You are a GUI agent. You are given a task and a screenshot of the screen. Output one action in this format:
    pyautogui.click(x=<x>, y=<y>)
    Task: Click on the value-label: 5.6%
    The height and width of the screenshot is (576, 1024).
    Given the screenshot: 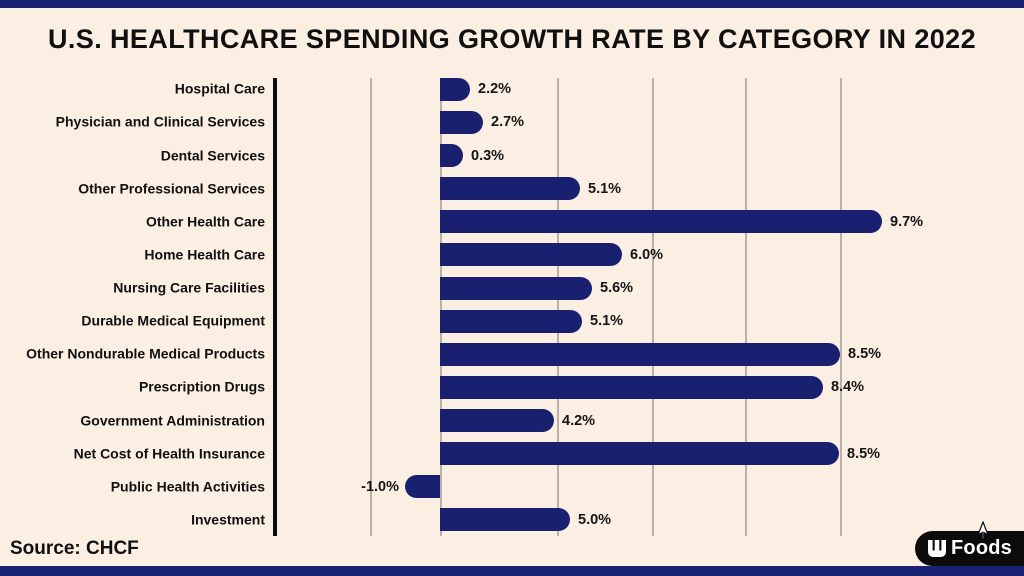 What is the action you would take?
    pyautogui.click(x=617, y=288)
    